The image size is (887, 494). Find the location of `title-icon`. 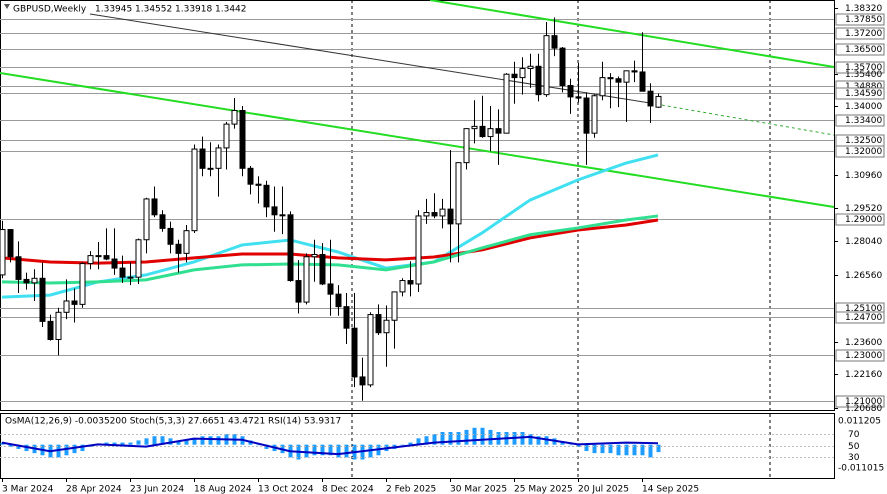

title-icon is located at coordinates (7, 6).